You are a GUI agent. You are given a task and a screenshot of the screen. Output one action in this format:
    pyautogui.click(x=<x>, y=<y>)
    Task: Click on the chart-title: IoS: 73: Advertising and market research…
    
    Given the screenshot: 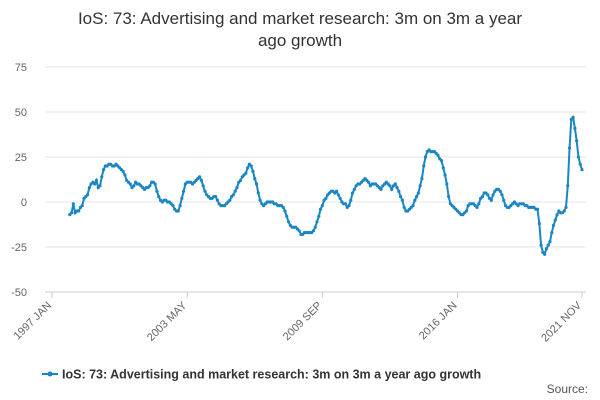 What is the action you would take?
    pyautogui.click(x=300, y=18)
    